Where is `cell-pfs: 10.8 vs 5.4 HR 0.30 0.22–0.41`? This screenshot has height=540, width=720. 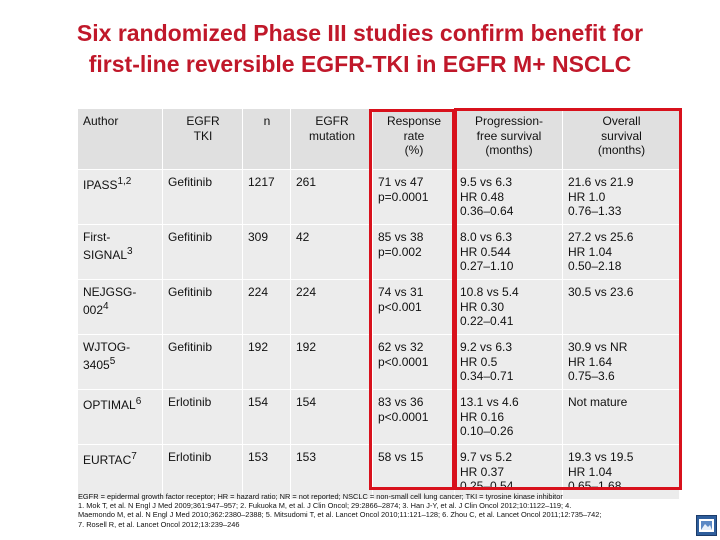
cell-pfs: 10.8 vs 5.4 HR 0.30 0.22–0.41 is located at coordinates (508, 307).